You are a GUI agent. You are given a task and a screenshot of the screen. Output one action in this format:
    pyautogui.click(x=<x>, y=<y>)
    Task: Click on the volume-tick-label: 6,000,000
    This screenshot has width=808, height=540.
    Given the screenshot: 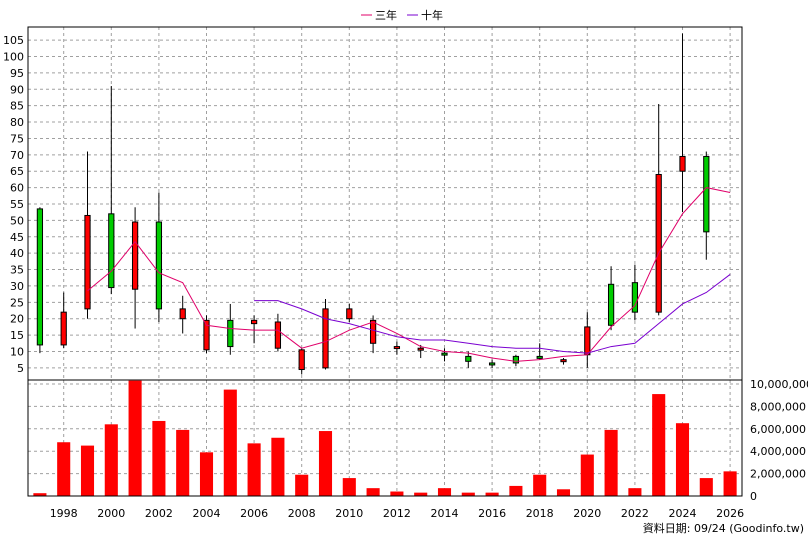 What is the action you would take?
    pyautogui.click(x=778, y=429)
    